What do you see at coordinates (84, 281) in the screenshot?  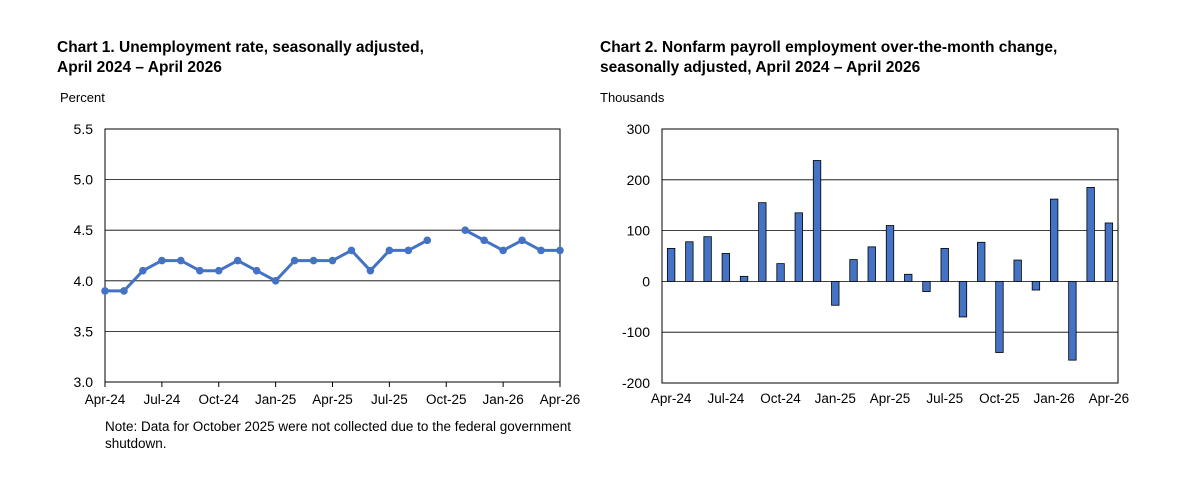 I see `chart1-y-tick-label: 4.0` at bounding box center [84, 281].